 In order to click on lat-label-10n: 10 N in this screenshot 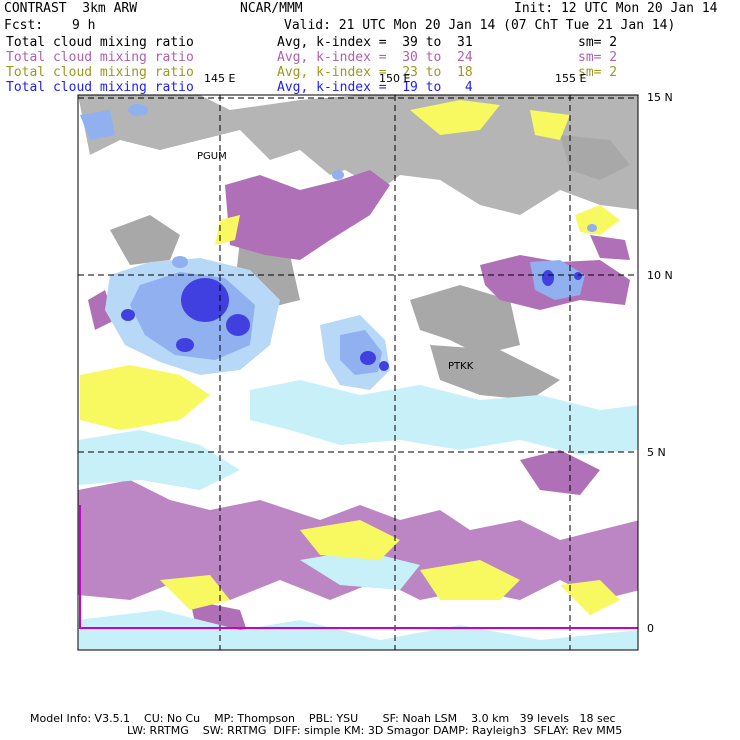, I will do `click(660, 275)`.